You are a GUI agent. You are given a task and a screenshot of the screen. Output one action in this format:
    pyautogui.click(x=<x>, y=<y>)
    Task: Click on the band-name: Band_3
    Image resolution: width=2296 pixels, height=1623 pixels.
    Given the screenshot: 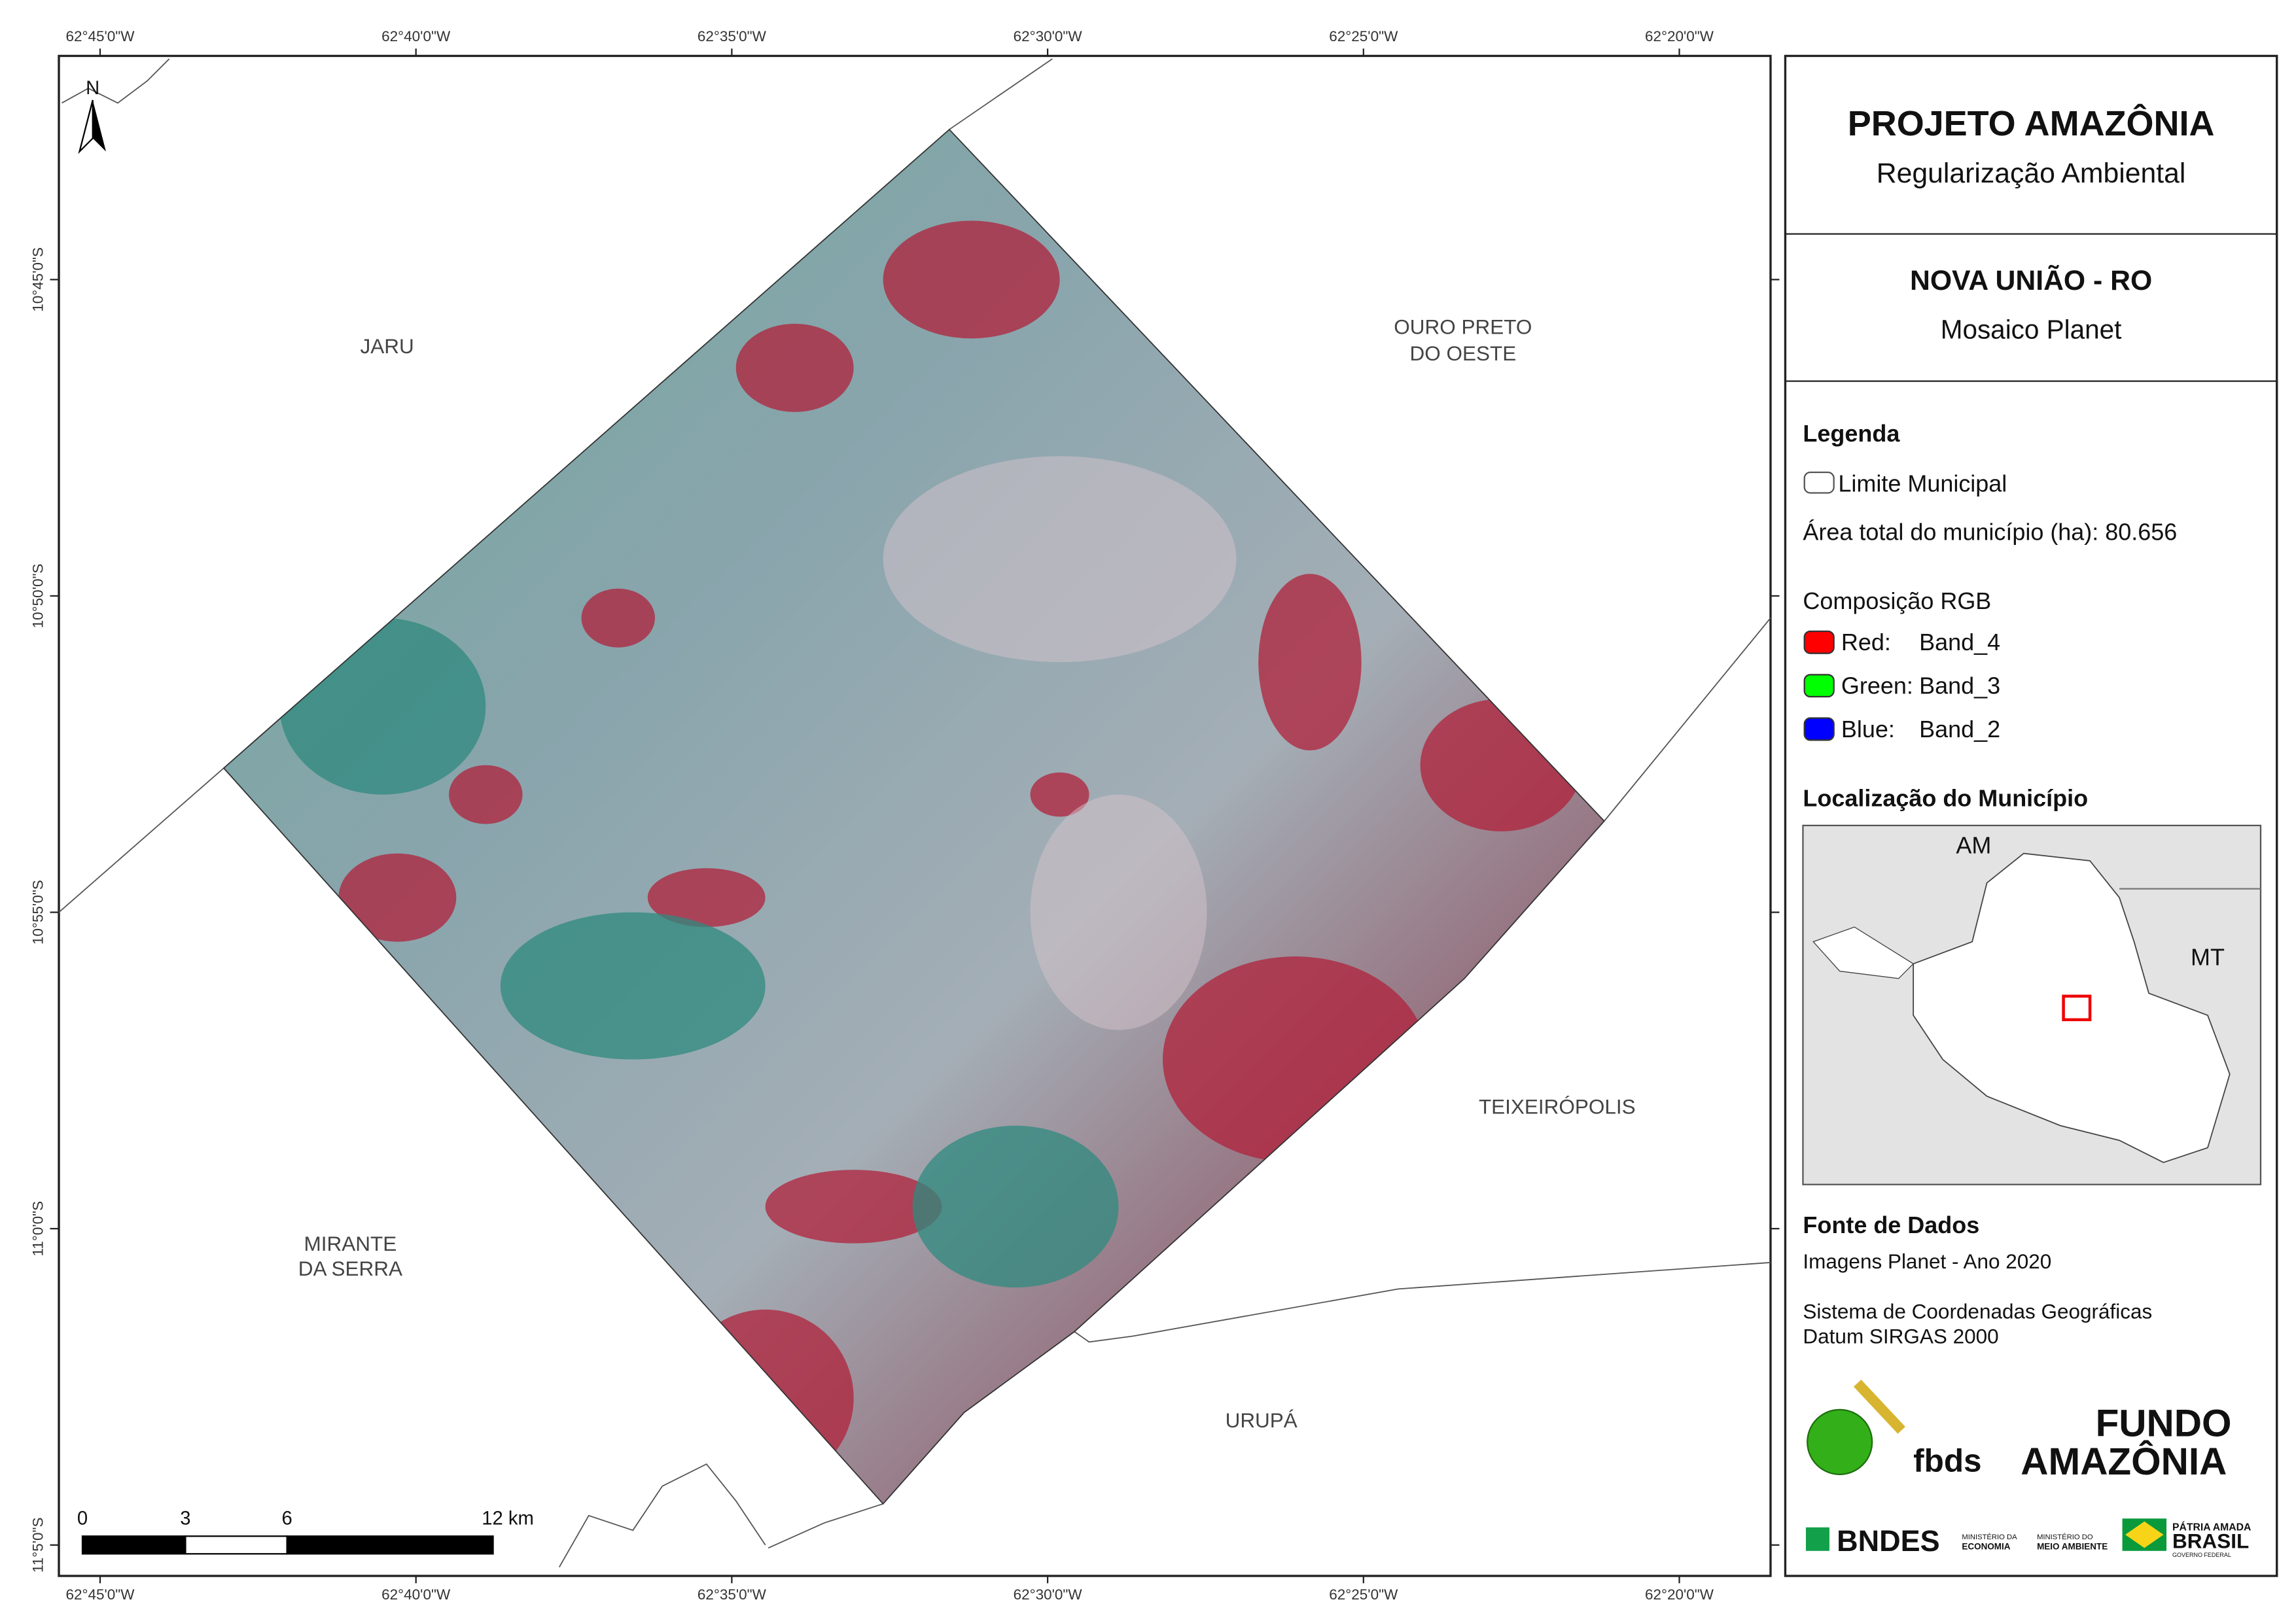 What is the action you would take?
    pyautogui.click(x=1959, y=686)
    